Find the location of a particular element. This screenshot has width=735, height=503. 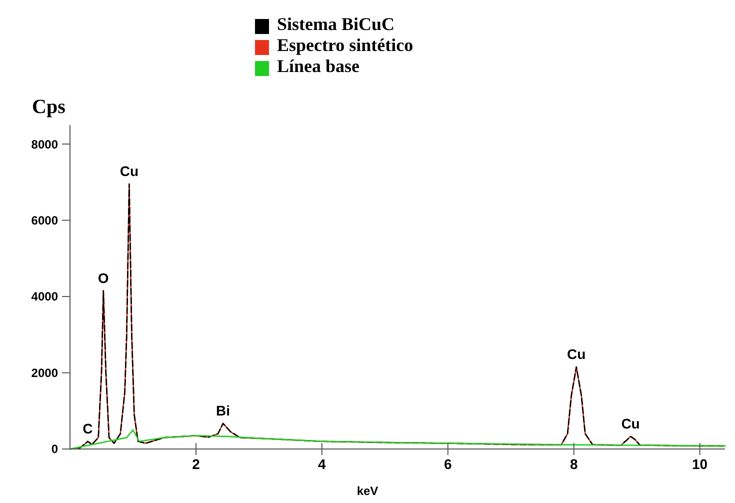

legend-label: Línea base is located at coordinates (318, 66).